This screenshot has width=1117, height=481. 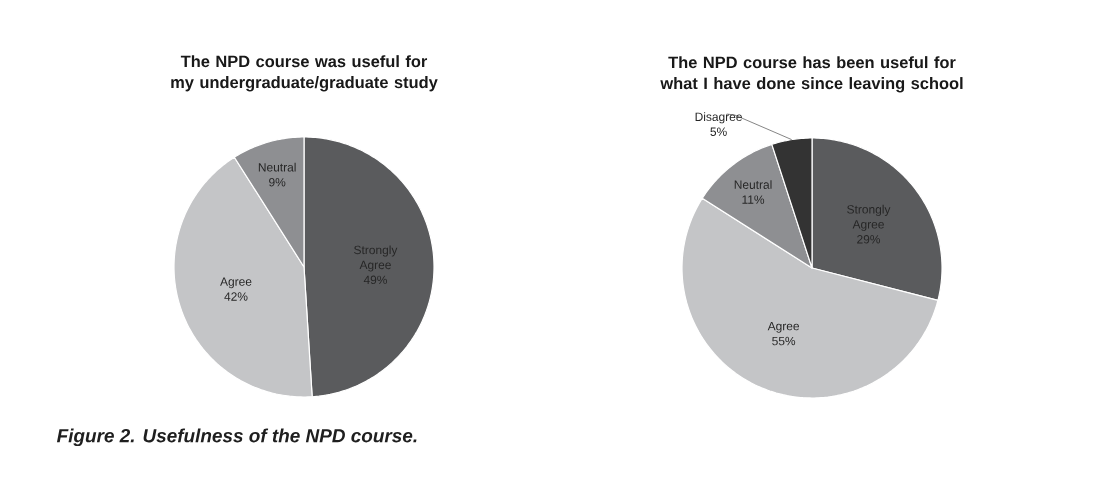 What do you see at coordinates (718, 118) in the screenshot?
I see `slice-label: Disagree` at bounding box center [718, 118].